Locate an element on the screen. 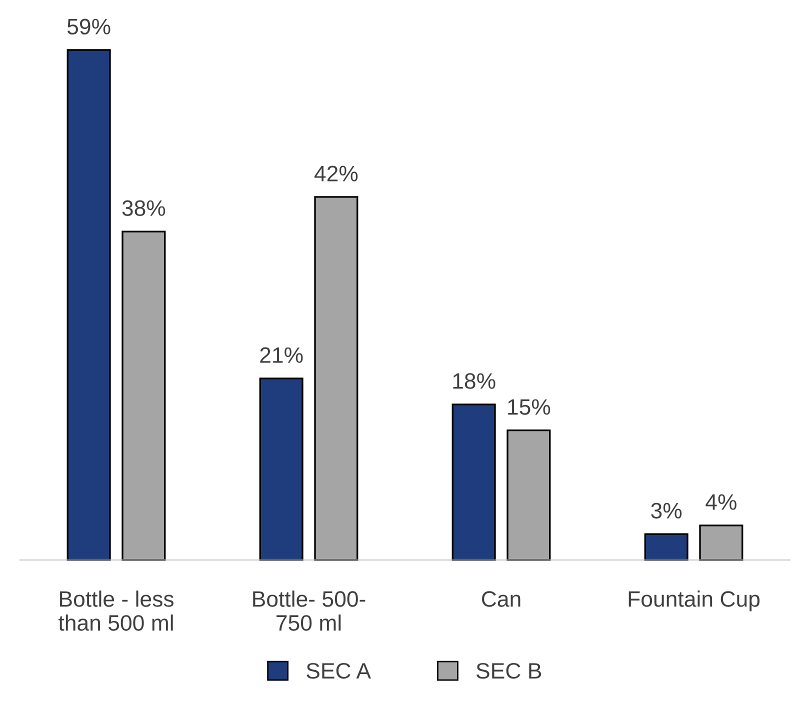 The image size is (799, 701). data-label: 15% is located at coordinates (529, 407).